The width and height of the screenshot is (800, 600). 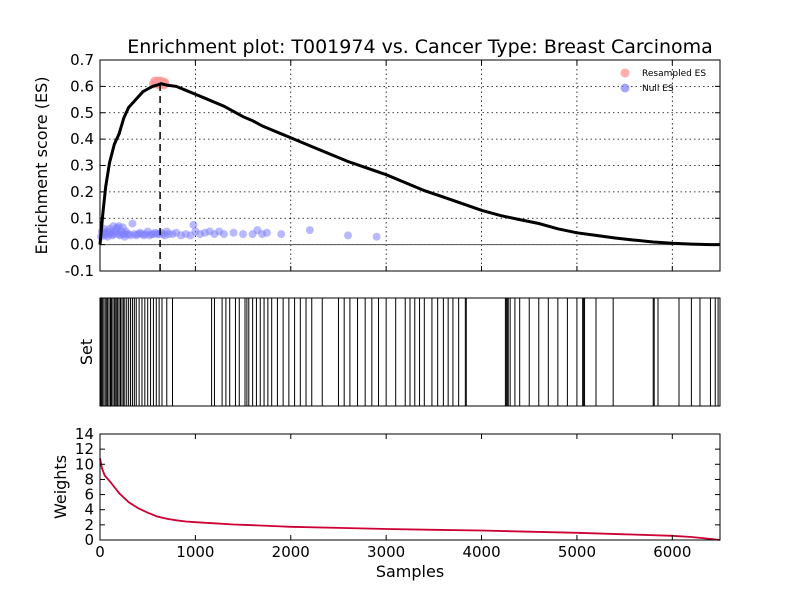 What do you see at coordinates (82, 218) in the screenshot?
I see `es-y-tick-label: 0.1` at bounding box center [82, 218].